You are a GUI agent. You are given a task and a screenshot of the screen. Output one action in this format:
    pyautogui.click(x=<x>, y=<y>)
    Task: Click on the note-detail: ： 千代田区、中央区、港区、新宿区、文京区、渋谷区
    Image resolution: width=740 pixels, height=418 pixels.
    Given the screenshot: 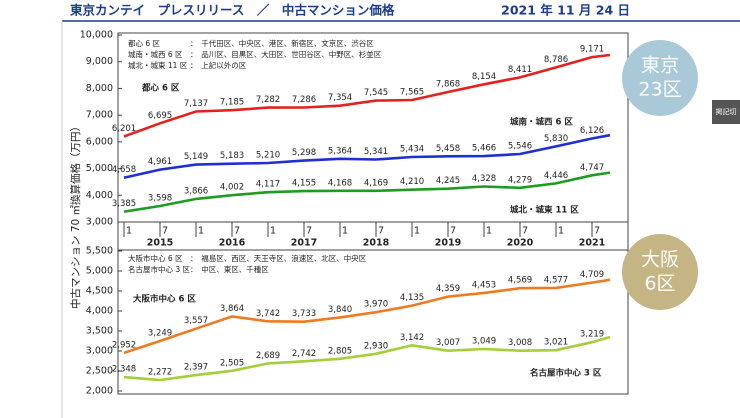 What is the action you would take?
    pyautogui.click(x=282, y=43)
    